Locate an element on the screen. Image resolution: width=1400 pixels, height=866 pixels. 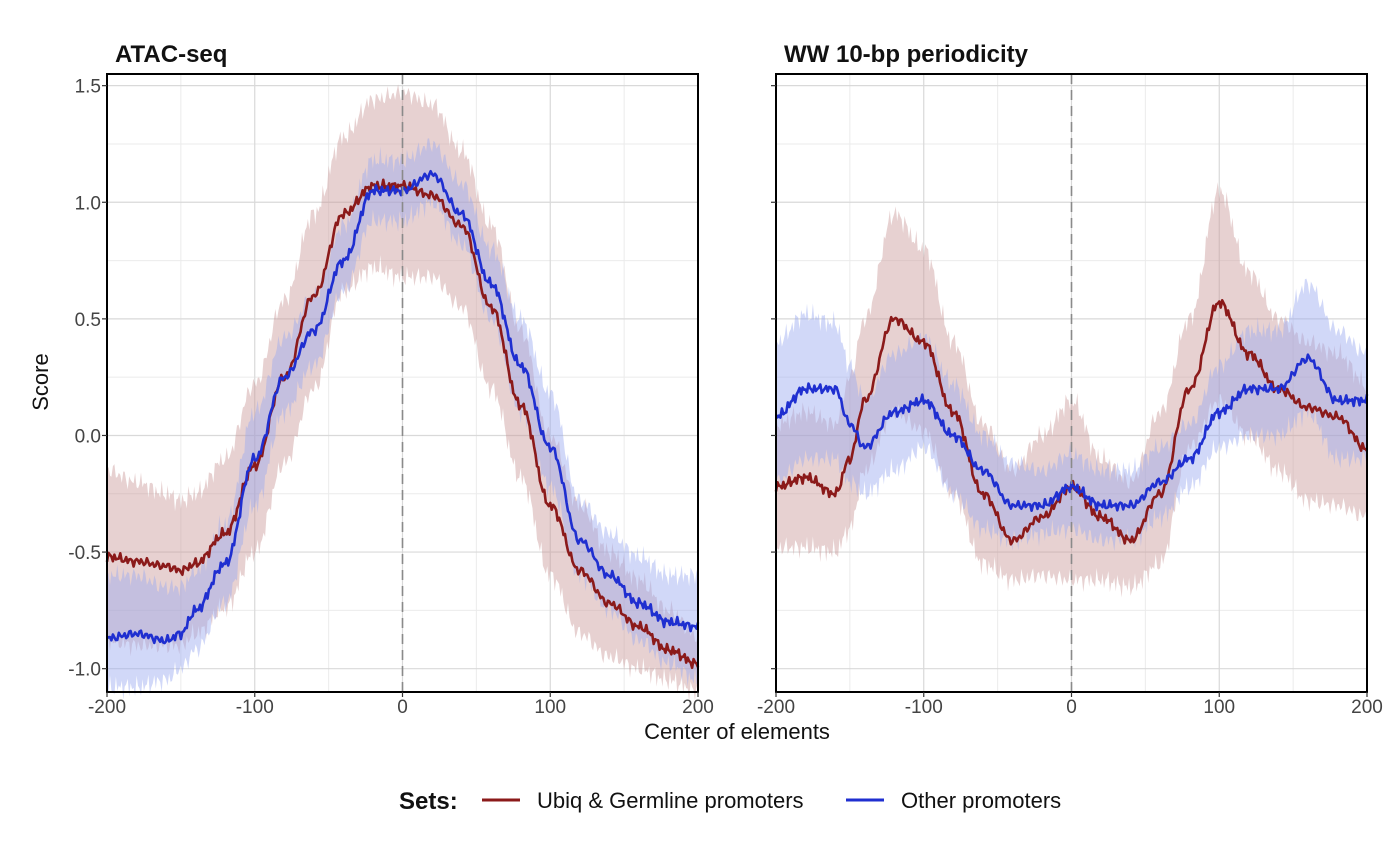
x-tick-label-ww-10-bp-periodicity: 100 is located at coordinates (1219, 707).